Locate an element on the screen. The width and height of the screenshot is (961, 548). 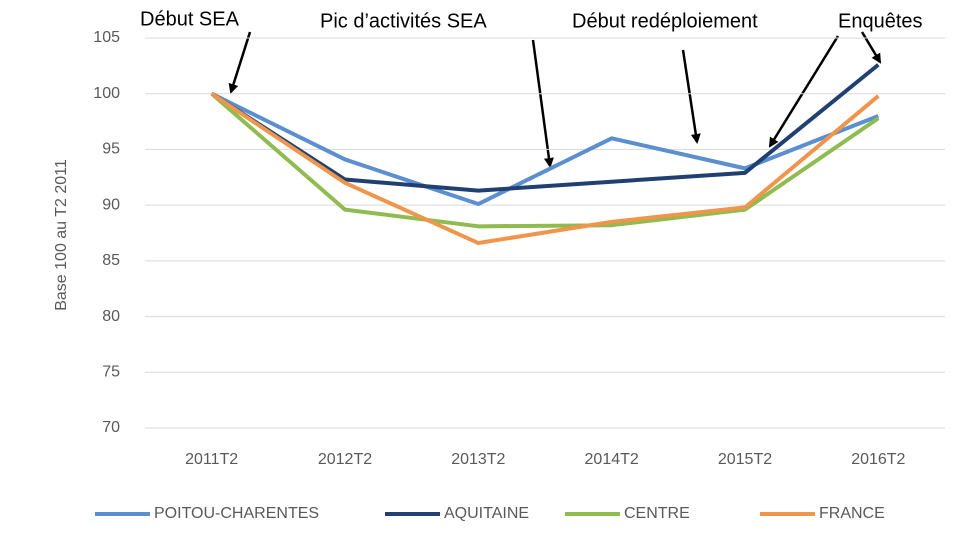
y-tick-label: 100 is located at coordinates (106, 93).